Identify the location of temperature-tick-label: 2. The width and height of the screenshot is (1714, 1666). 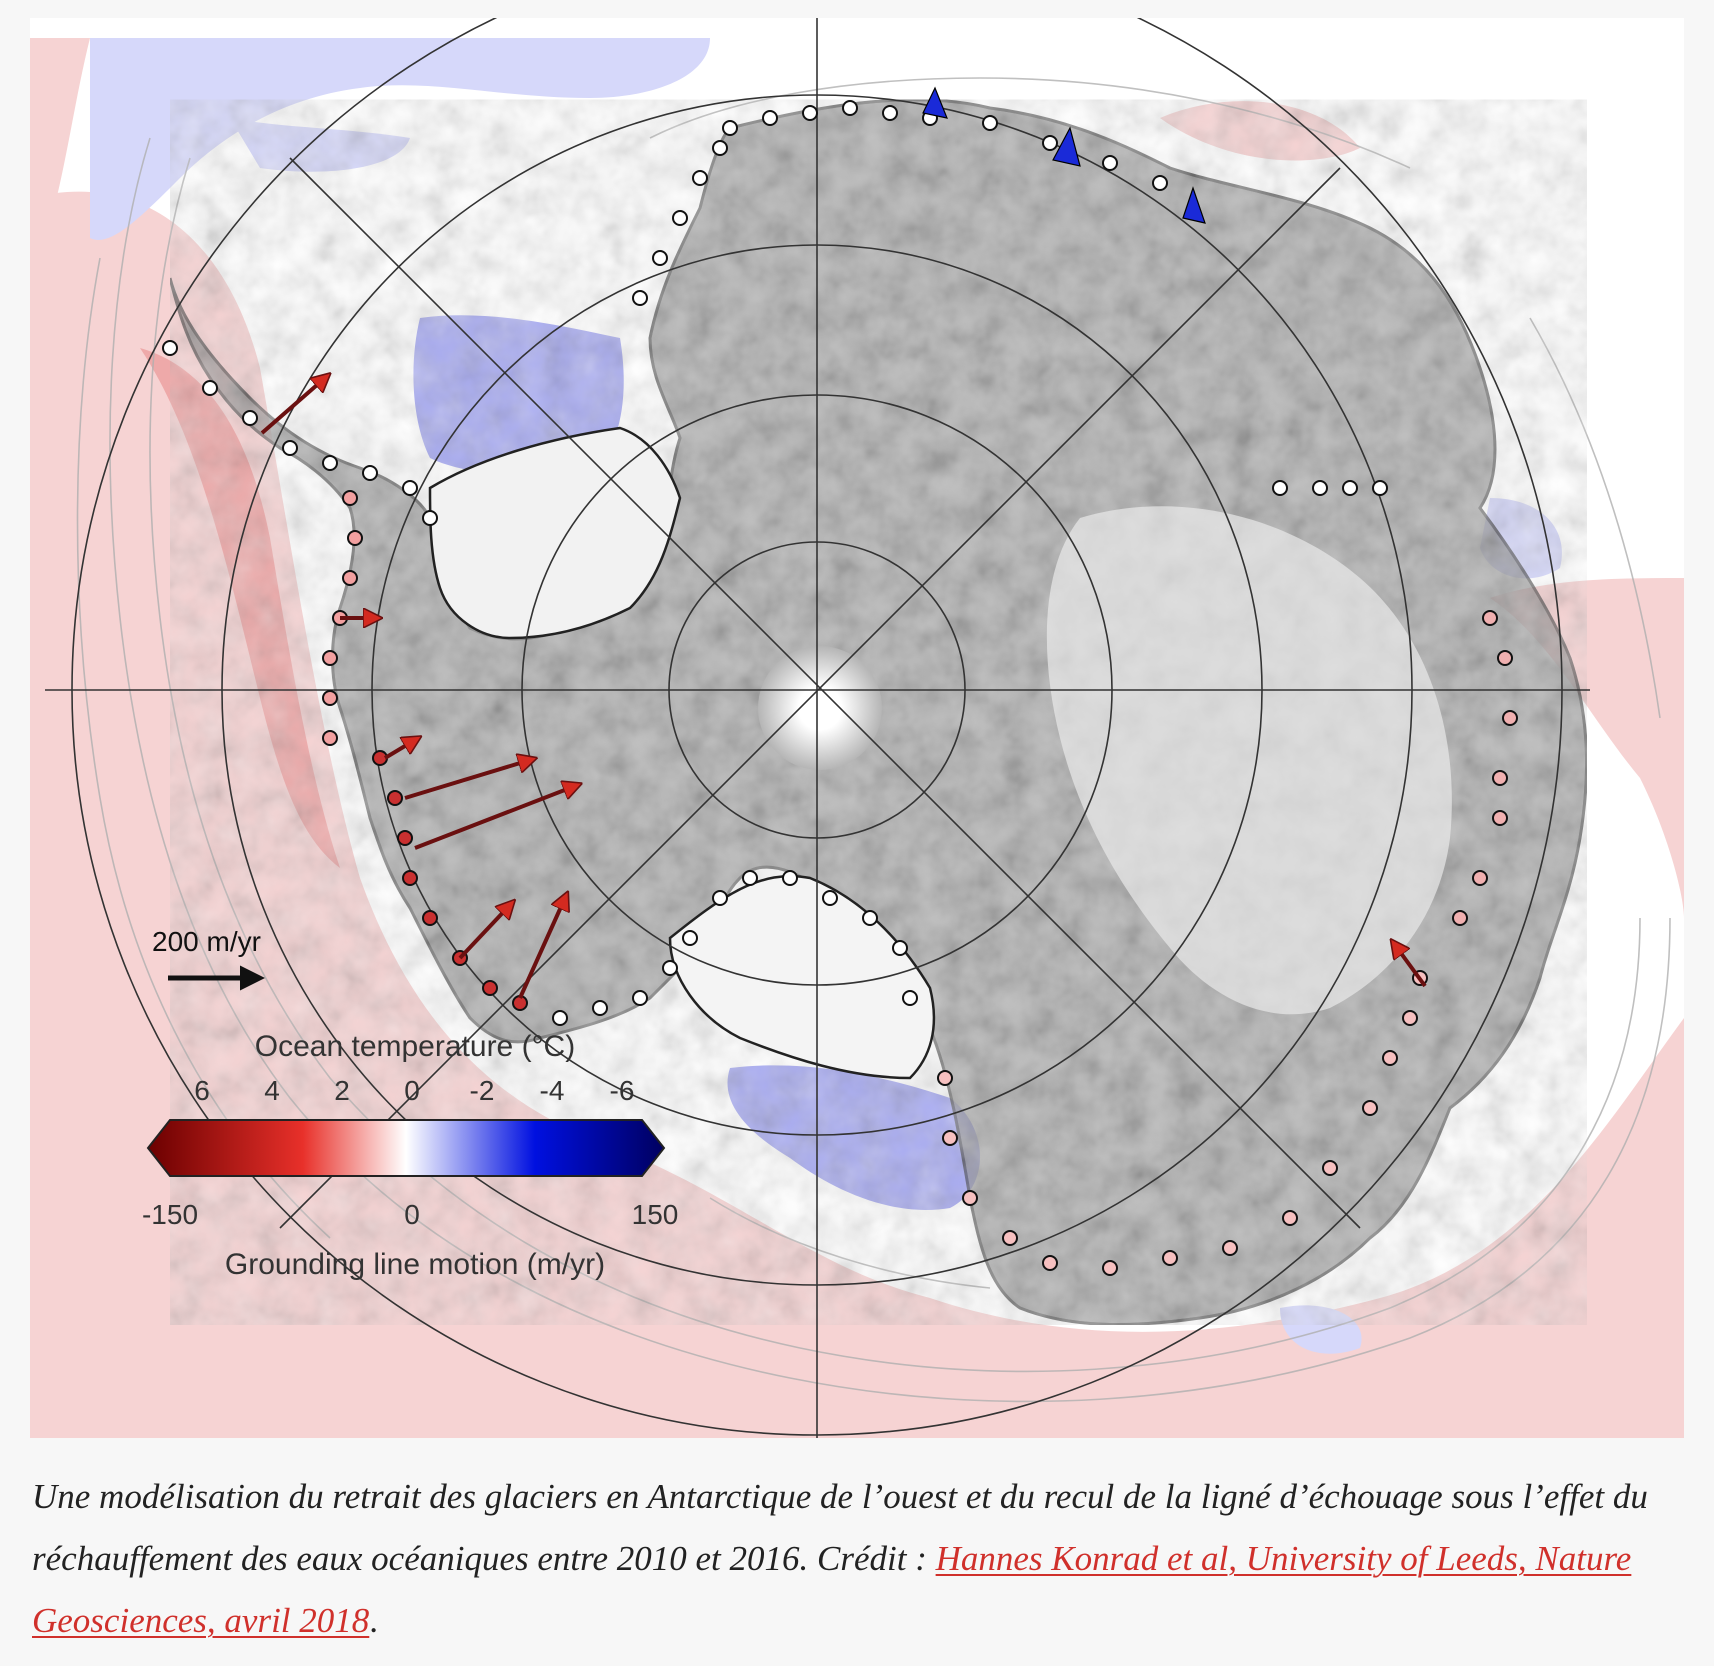
(342, 1090).